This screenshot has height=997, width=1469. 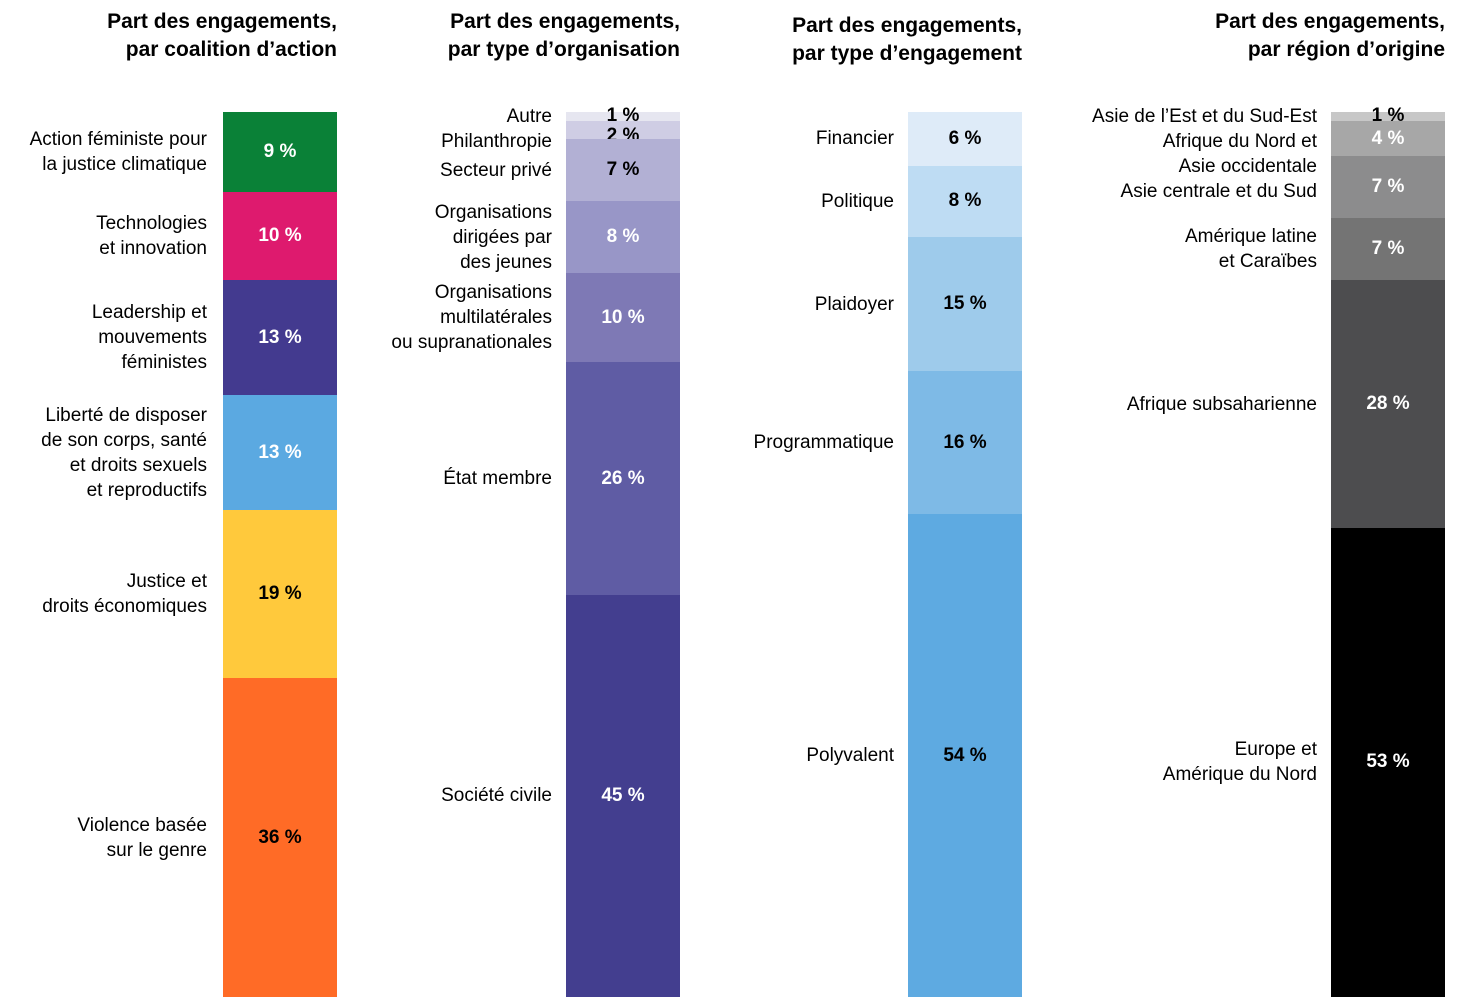 I want to click on value-label: 6 %, so click(x=965, y=138).